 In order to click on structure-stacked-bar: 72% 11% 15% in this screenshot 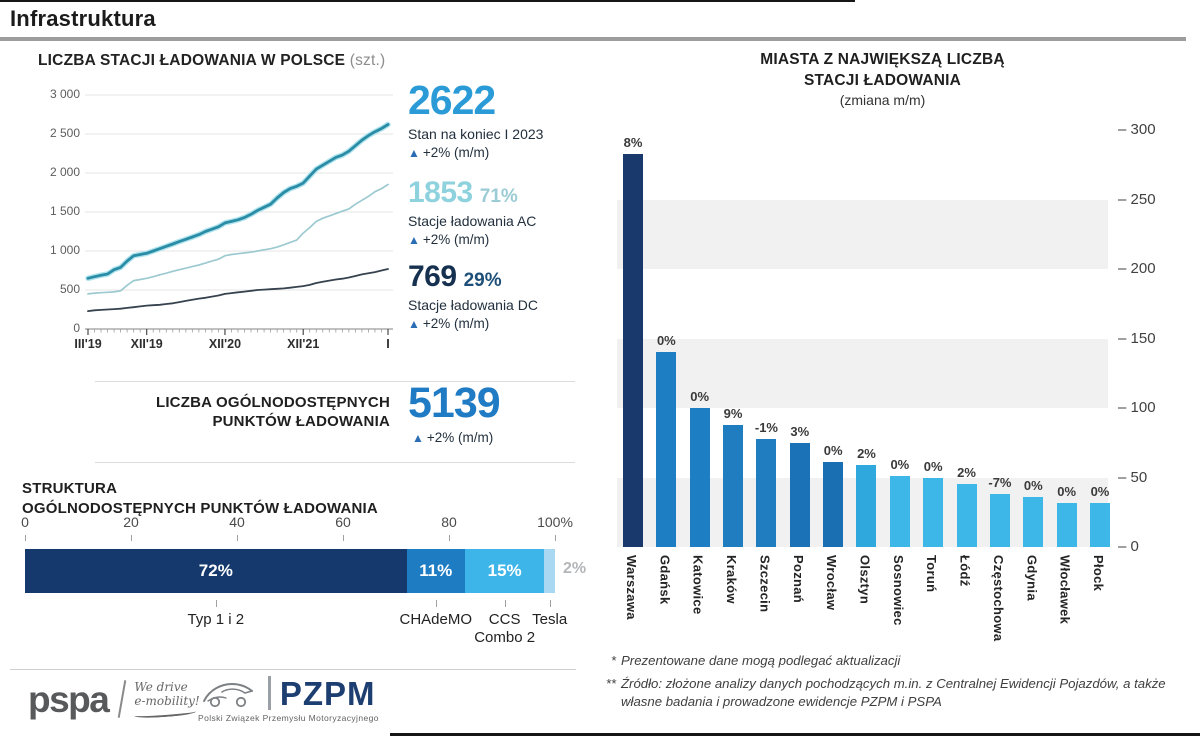, I will do `click(290, 571)`.